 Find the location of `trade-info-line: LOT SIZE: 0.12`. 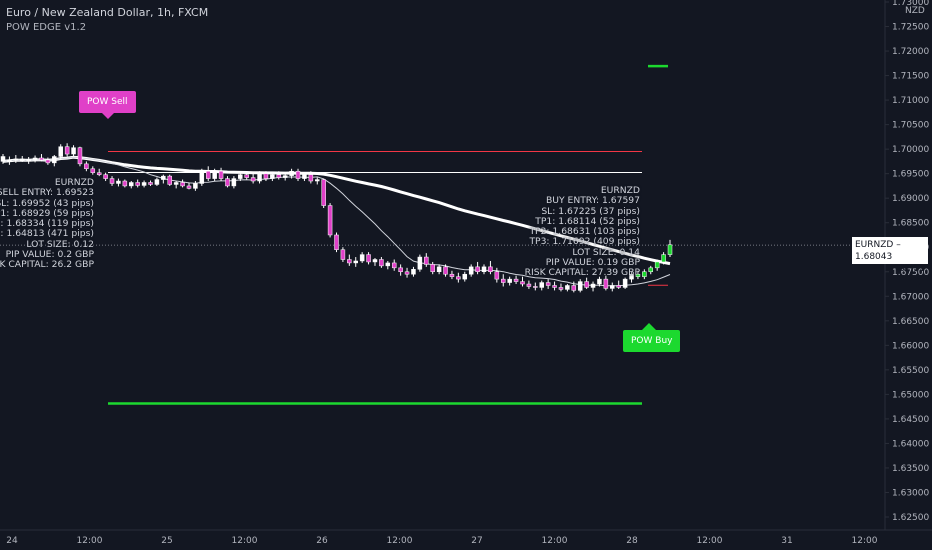

trade-info-line: LOT SIZE: 0.12 is located at coordinates (60, 244).